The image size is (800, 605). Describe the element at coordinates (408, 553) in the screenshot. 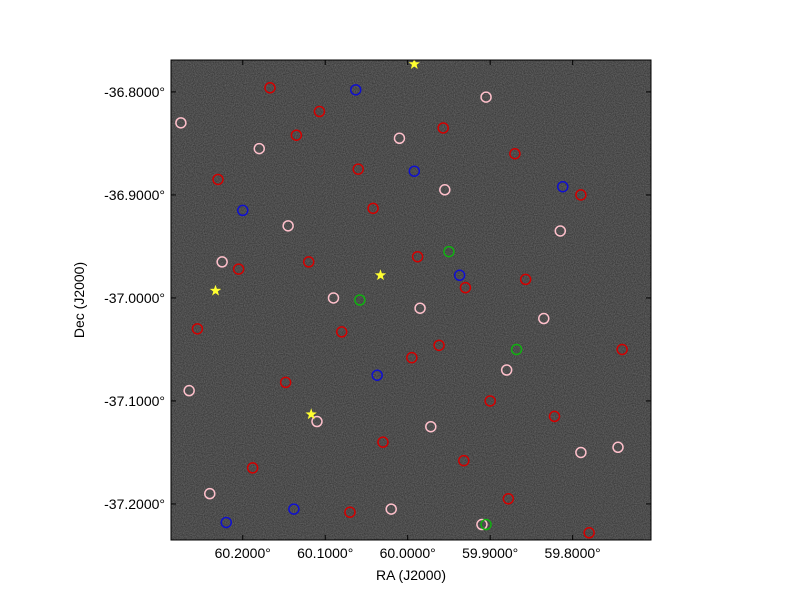

I see `x-tick-label: 60.0000°` at that location.